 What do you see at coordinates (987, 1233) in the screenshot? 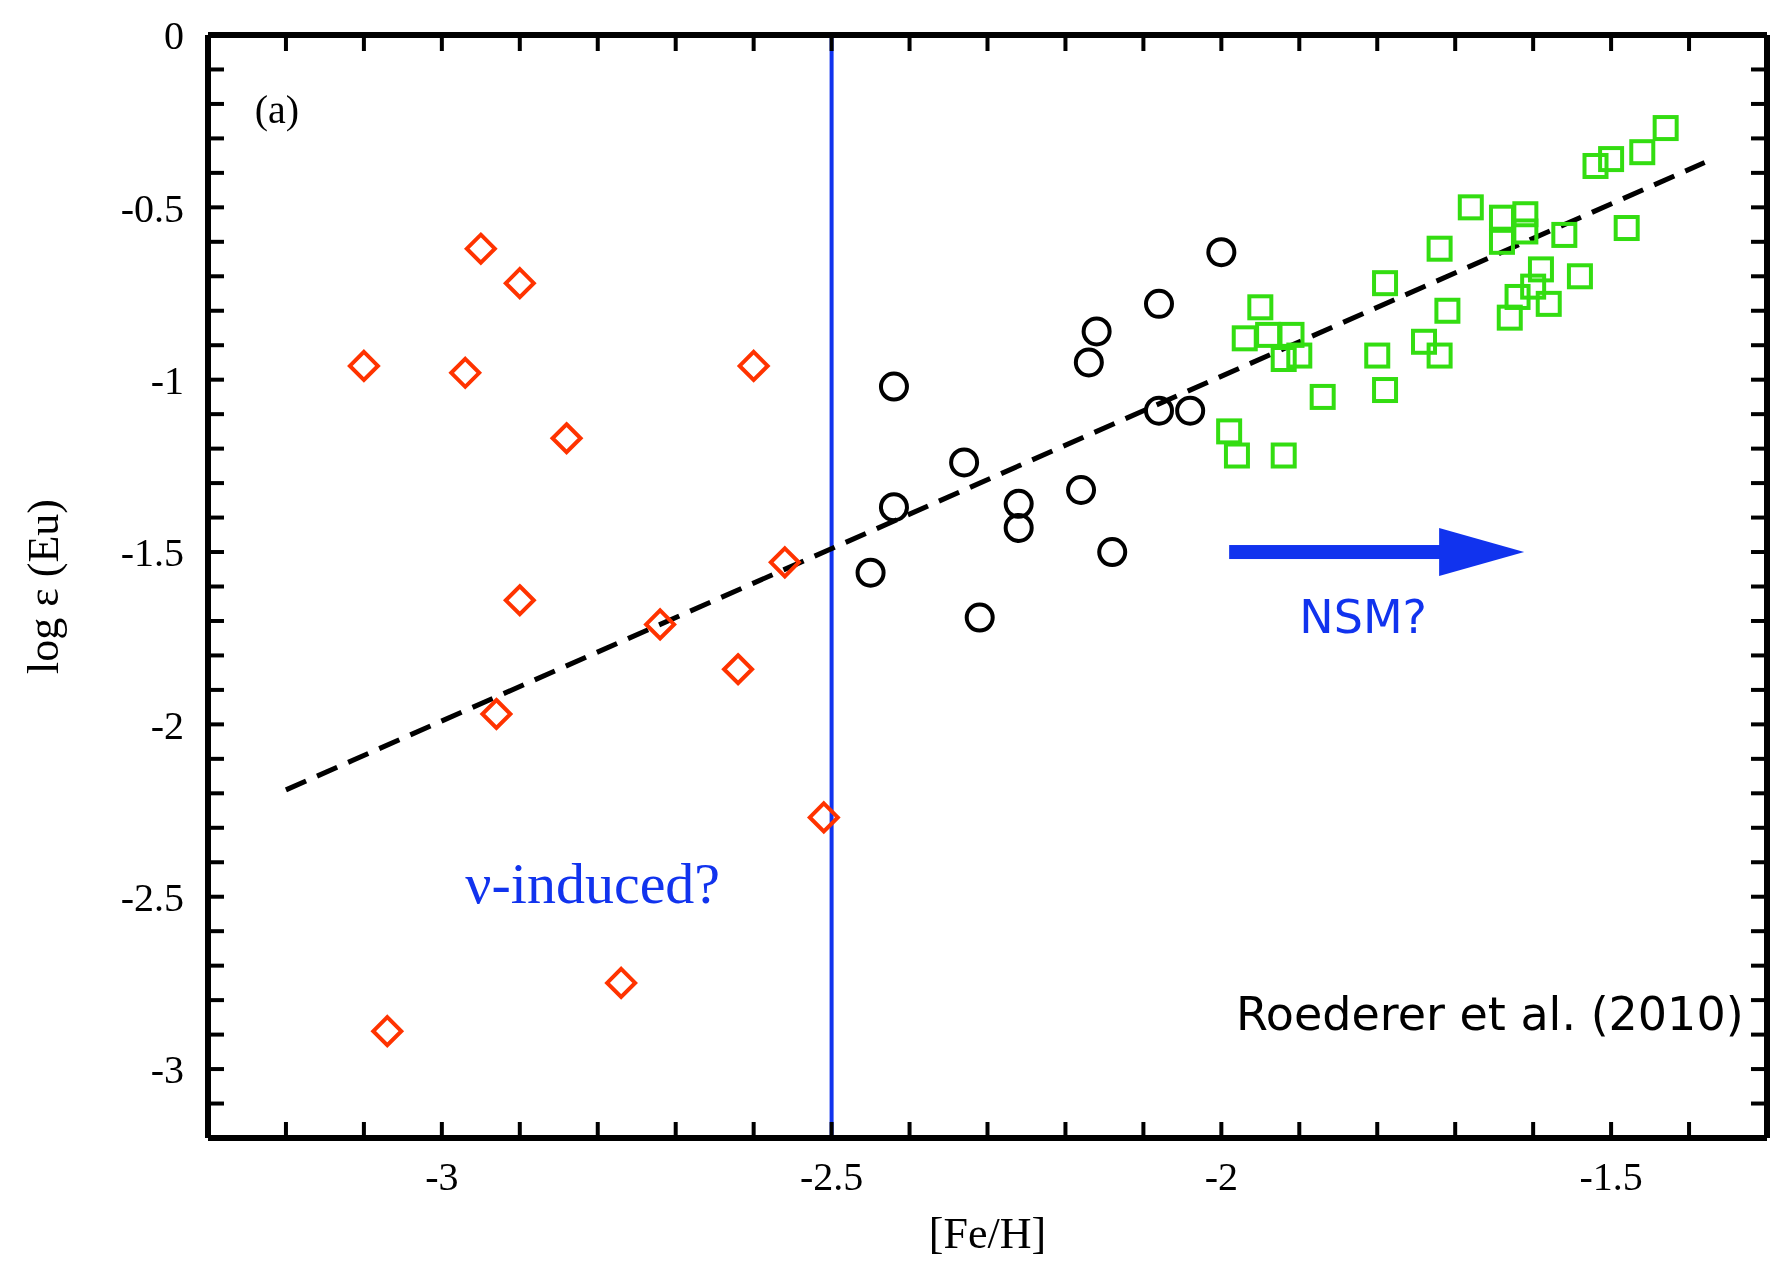
I see `x-axis-title: [Fe/H]` at bounding box center [987, 1233].